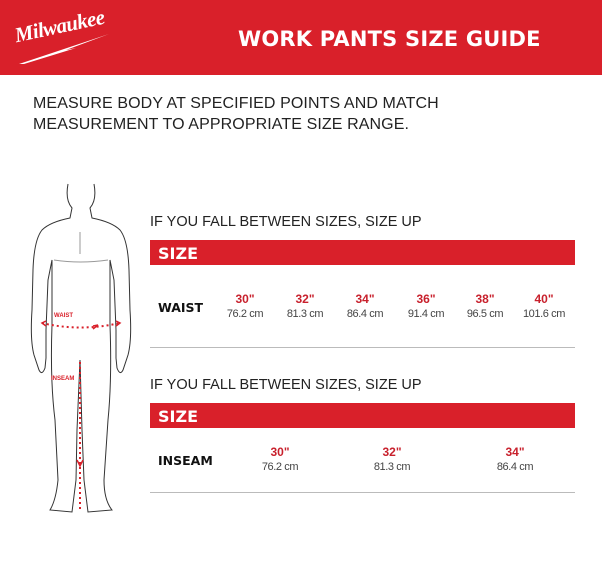  Describe the element at coordinates (426, 299) in the screenshot. I see `size-inches: 36"` at that location.